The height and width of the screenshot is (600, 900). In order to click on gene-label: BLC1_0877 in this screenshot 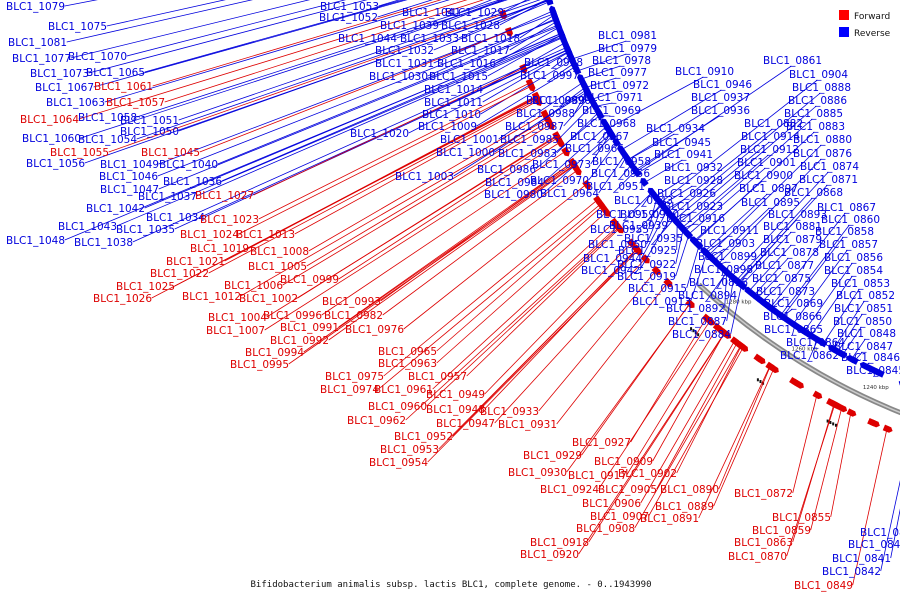, I will do `click(784, 266)`.